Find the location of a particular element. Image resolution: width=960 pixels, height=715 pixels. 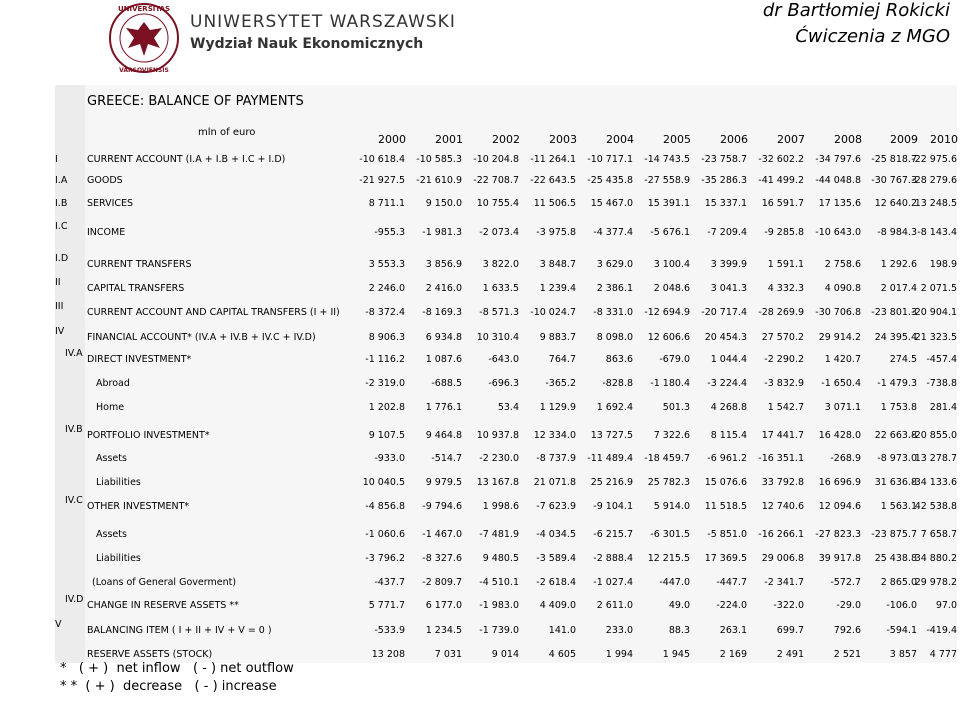

cell-value: 198.9 is located at coordinates (943, 264).